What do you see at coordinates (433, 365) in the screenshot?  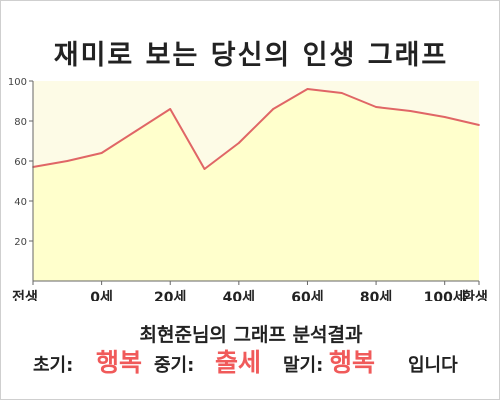 I see `result-suffix: 입니다` at bounding box center [433, 365].